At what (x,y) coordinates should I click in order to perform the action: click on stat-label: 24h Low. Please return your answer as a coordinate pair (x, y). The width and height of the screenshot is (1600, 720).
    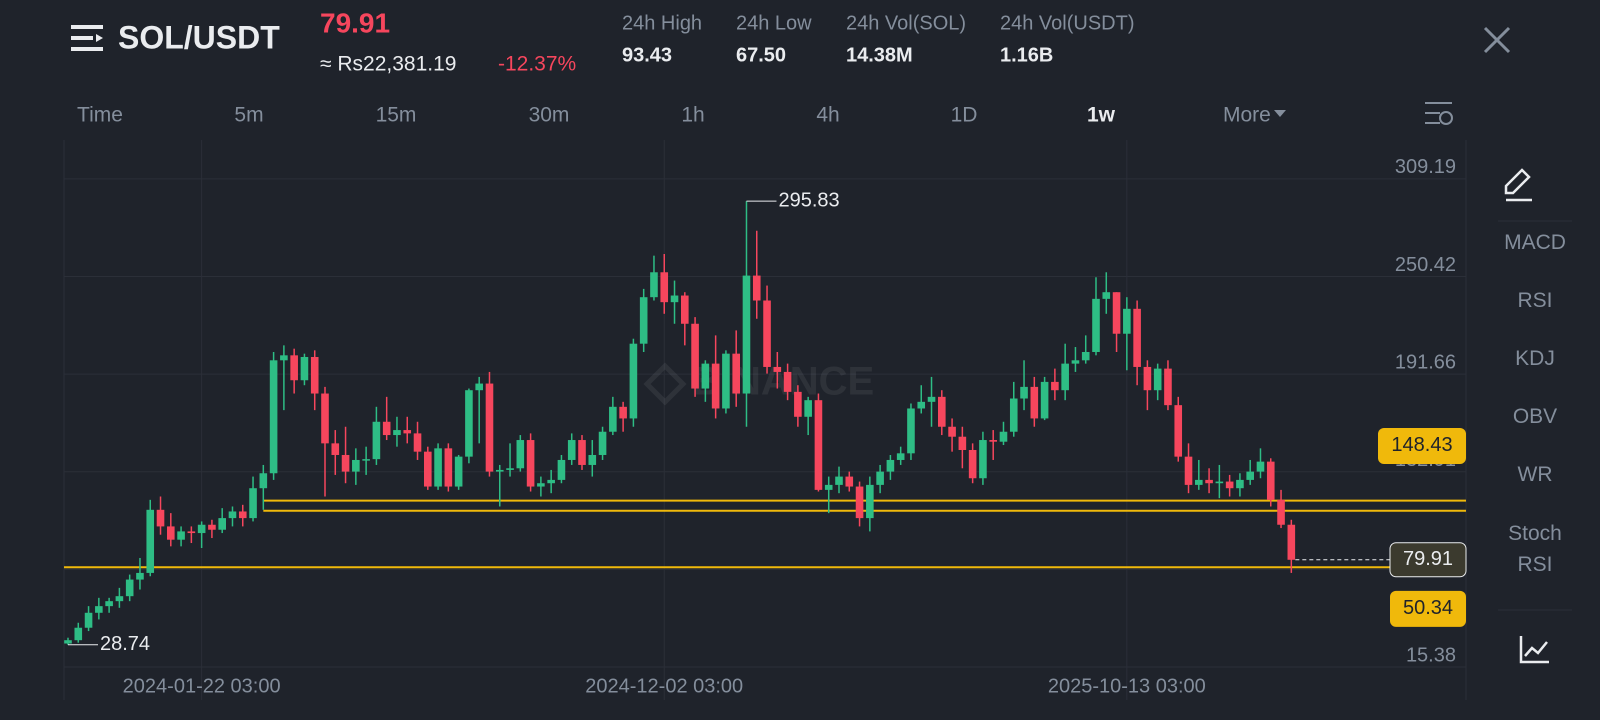
    Looking at the image, I should click on (774, 23).